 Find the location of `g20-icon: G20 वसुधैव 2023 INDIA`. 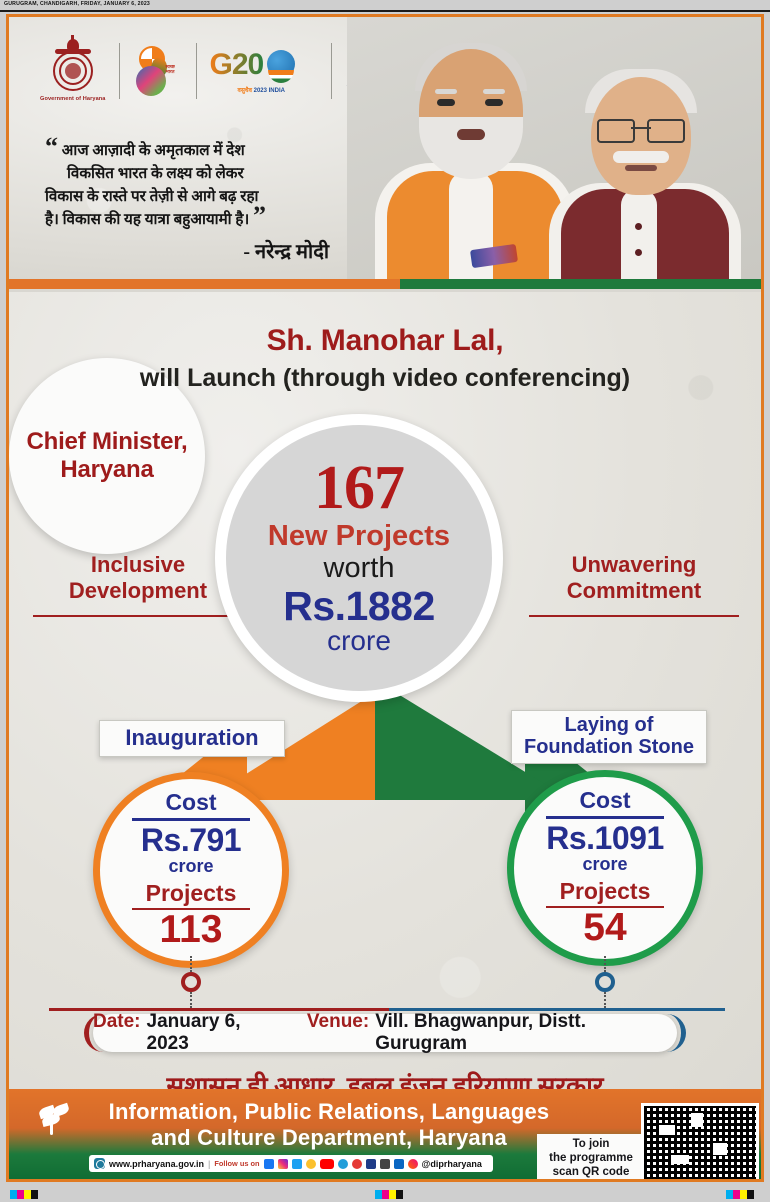

g20-icon: G20 वसुधैव 2023 INDIA is located at coordinates (264, 71).